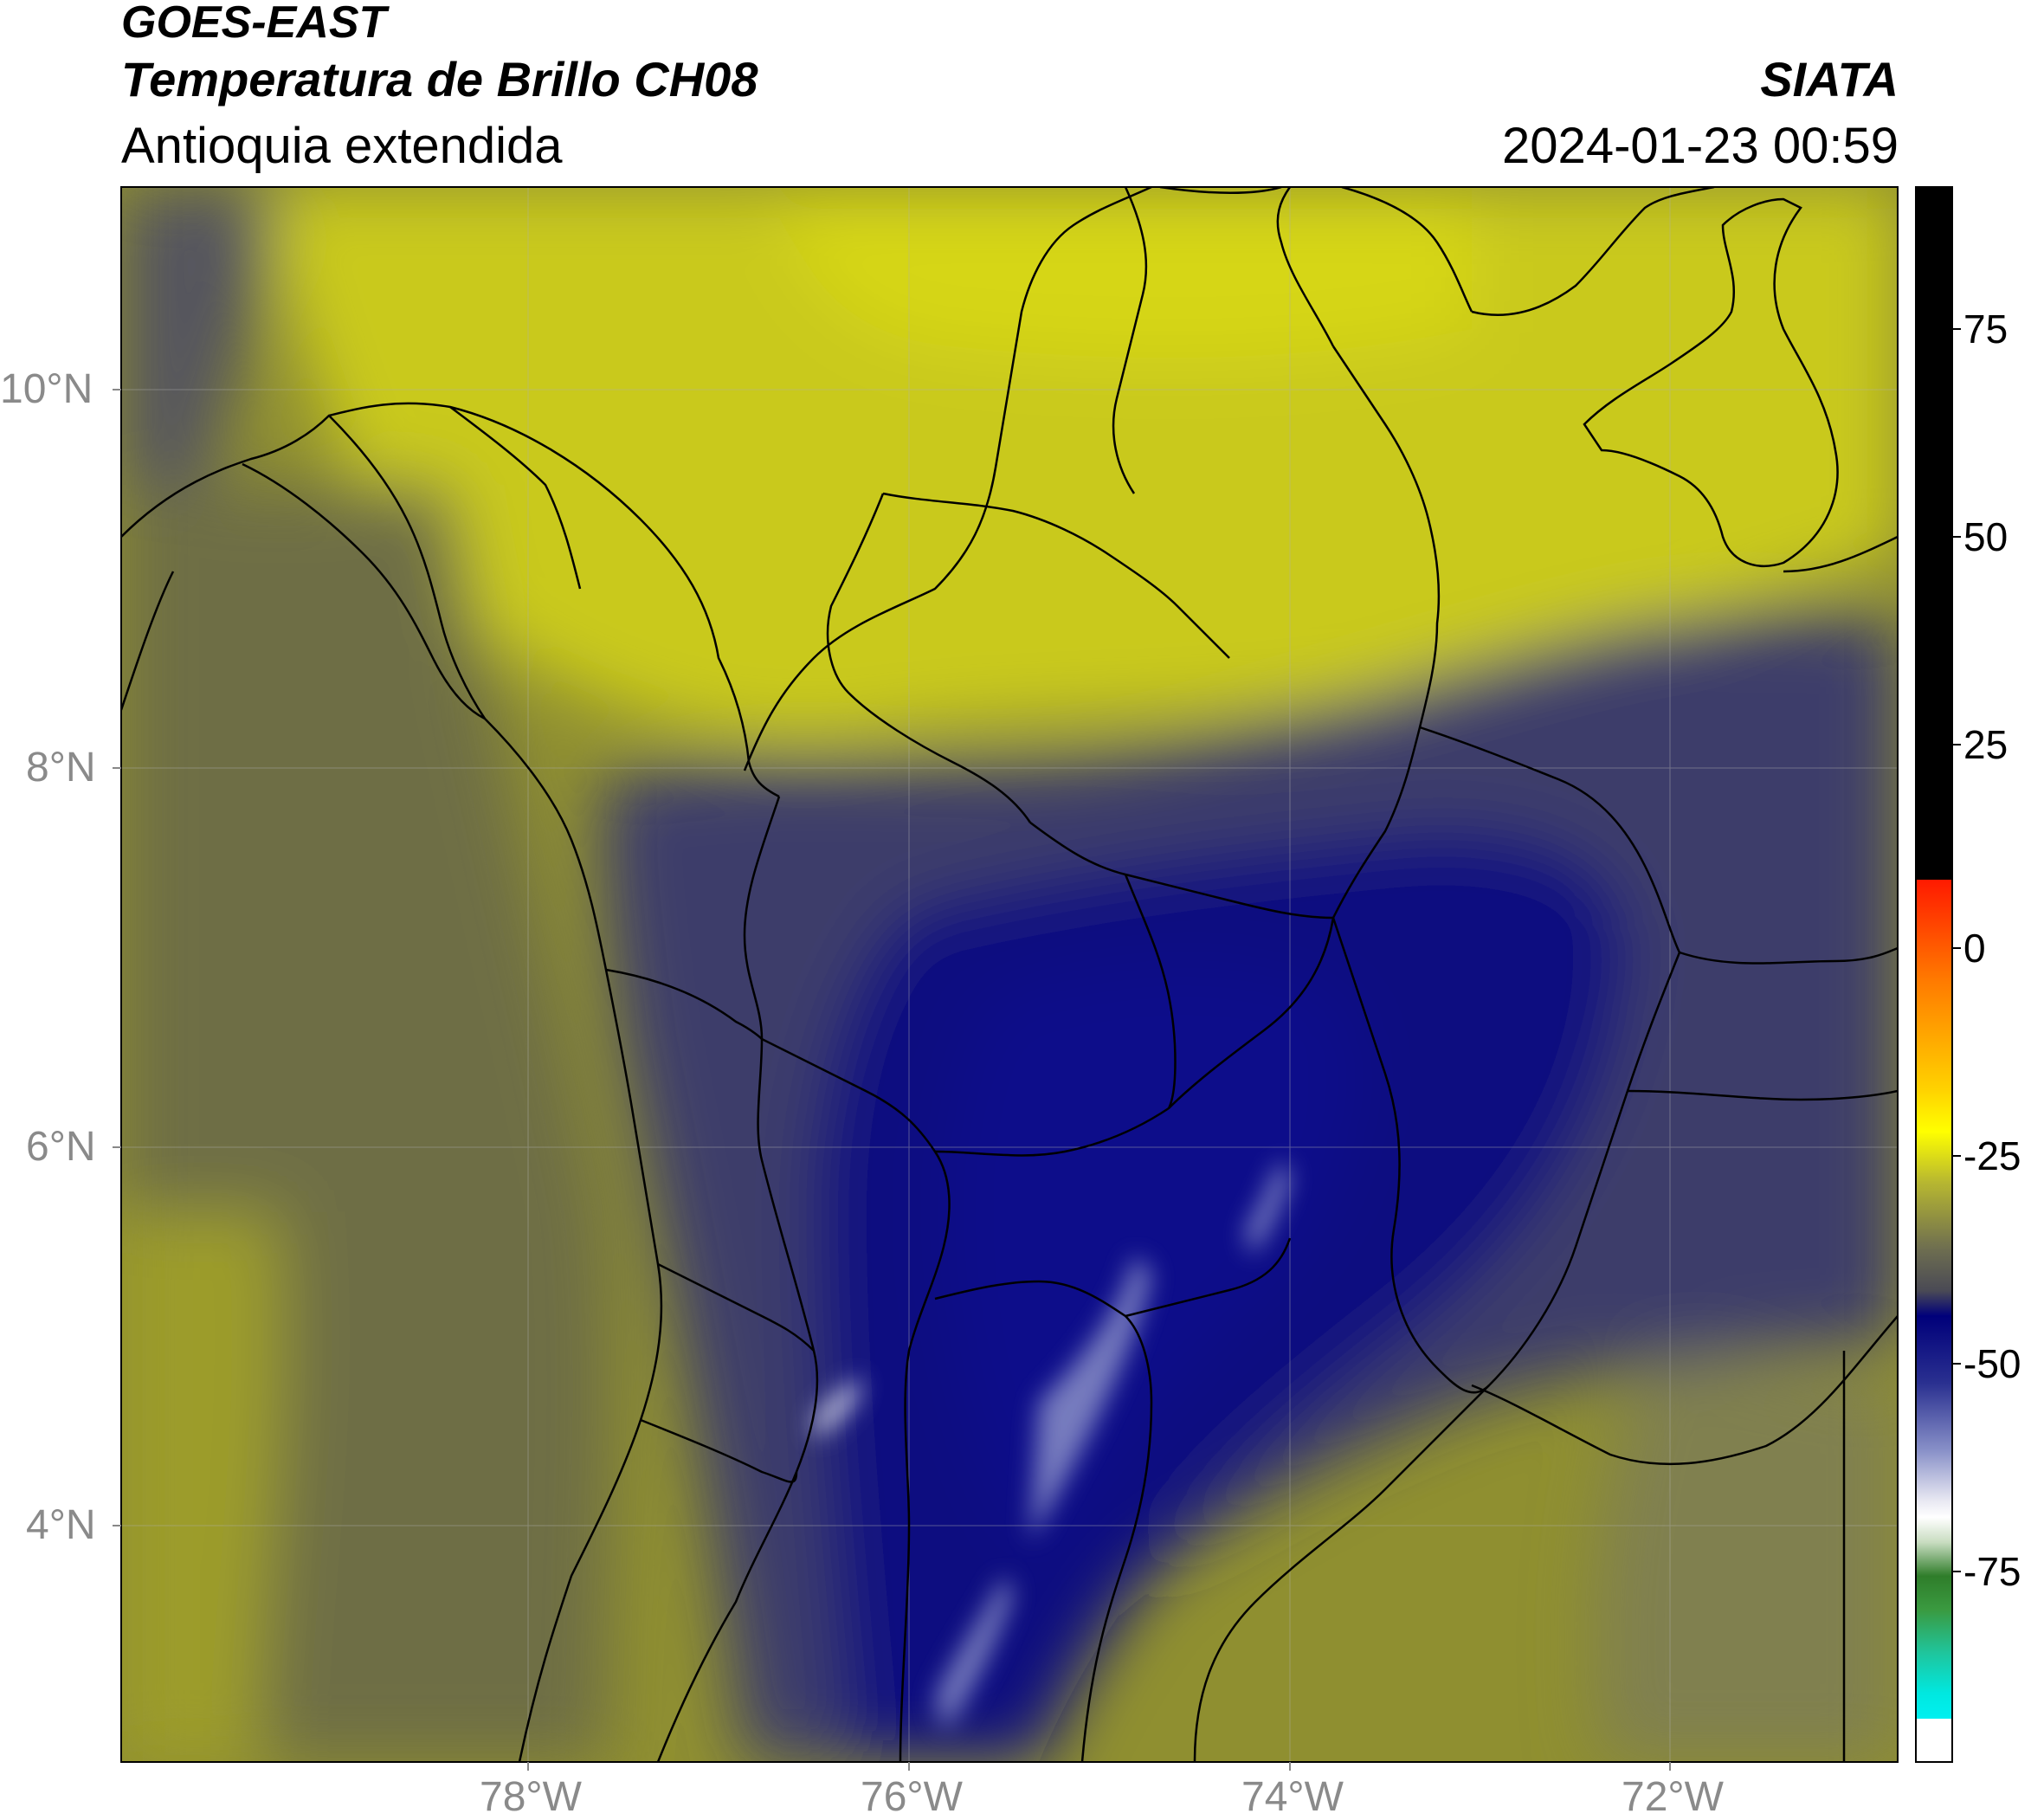  What do you see at coordinates (1992, 1571) in the screenshot?
I see `colorbar-tick-label: -75` at bounding box center [1992, 1571].